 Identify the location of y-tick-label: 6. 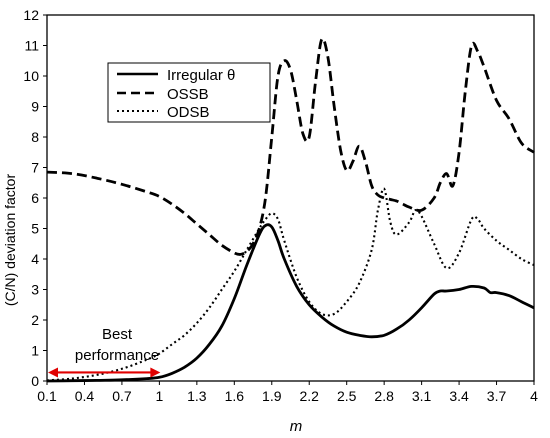
(35, 198).